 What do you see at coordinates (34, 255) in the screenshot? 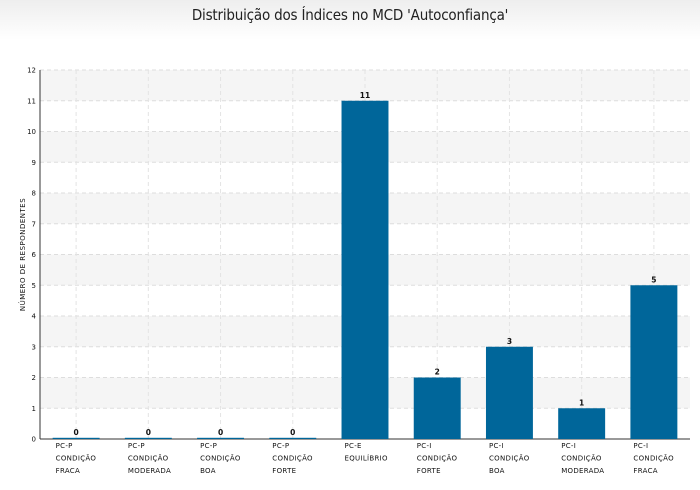
I see `y-tick-label: 6` at bounding box center [34, 255].